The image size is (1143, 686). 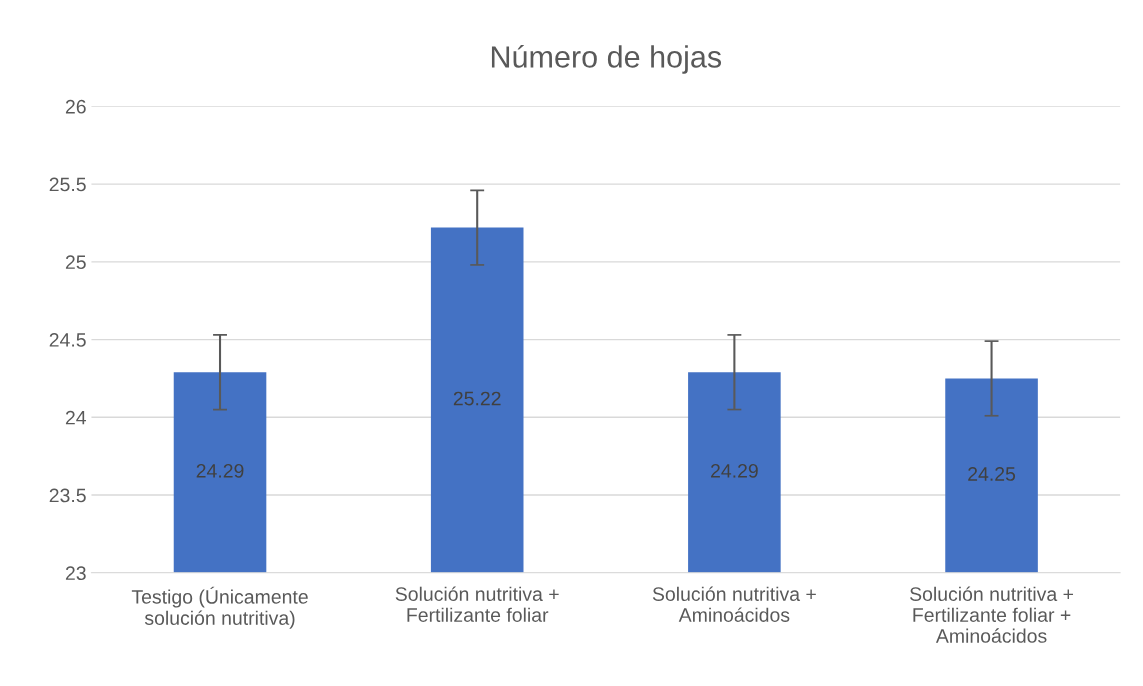 What do you see at coordinates (67, 340) in the screenshot?
I see `y-tick-label: 24.5` at bounding box center [67, 340].